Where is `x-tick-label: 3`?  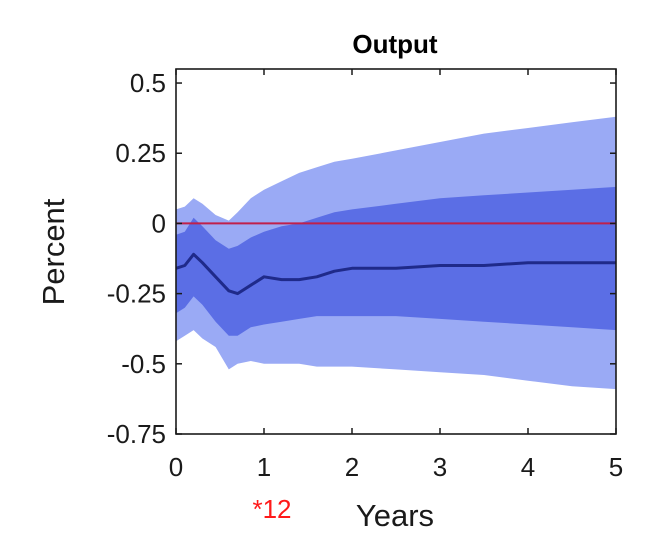
x-tick-label: 3 is located at coordinates (440, 467).